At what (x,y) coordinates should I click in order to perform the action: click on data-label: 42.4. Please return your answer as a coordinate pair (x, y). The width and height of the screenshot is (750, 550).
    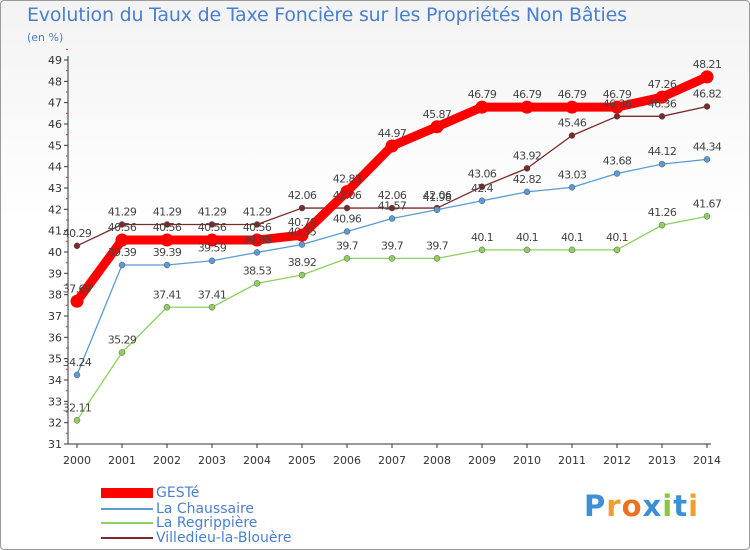
    Looking at the image, I should click on (482, 188).